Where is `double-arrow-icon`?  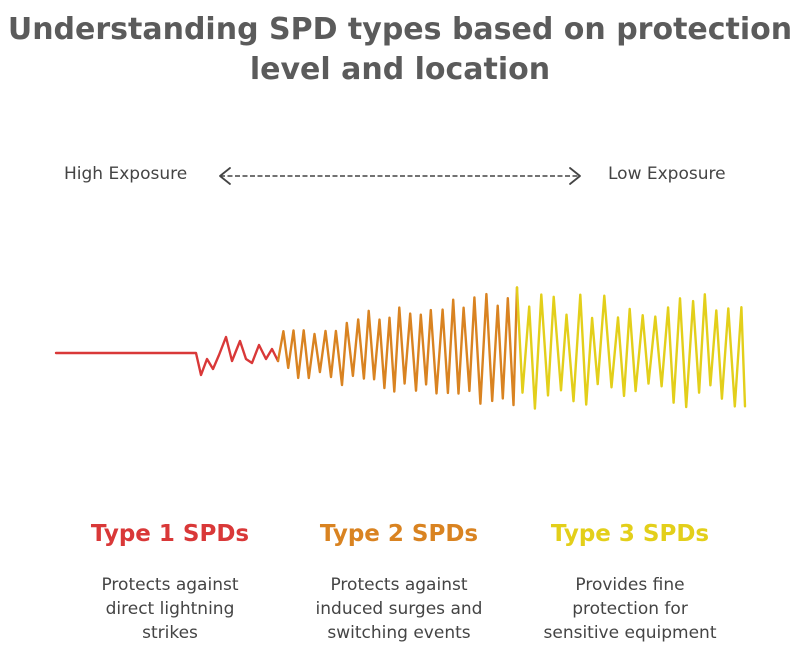
double-arrow-icon is located at coordinates (400, 176).